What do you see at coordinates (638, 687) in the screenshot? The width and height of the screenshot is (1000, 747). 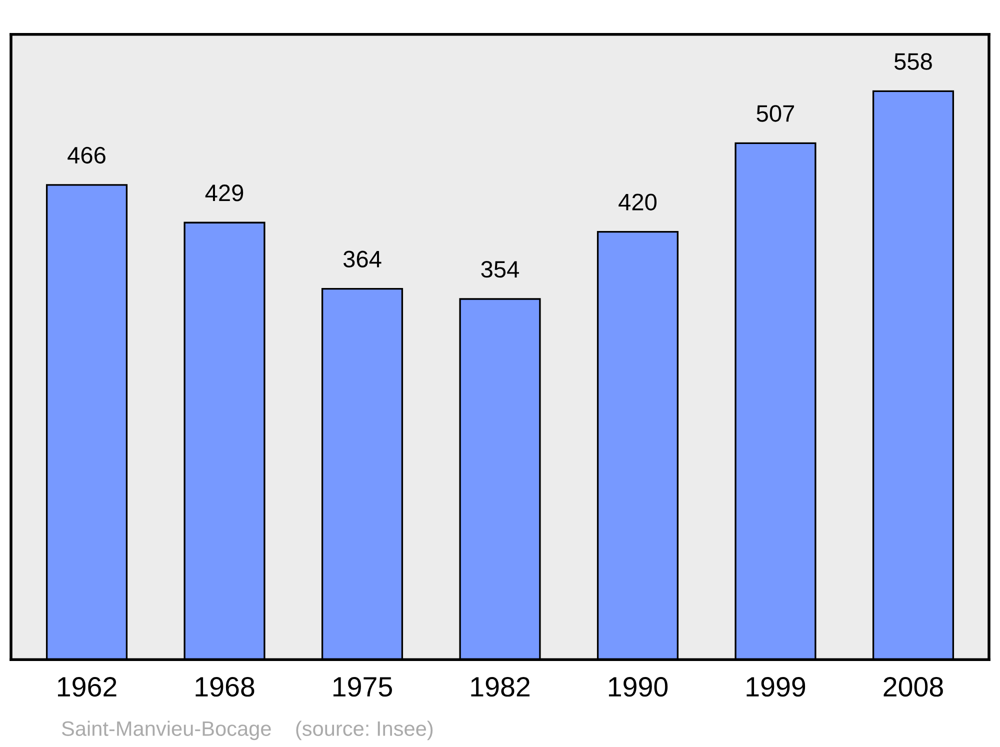 I see `x-tick-label: 1990` at bounding box center [638, 687].